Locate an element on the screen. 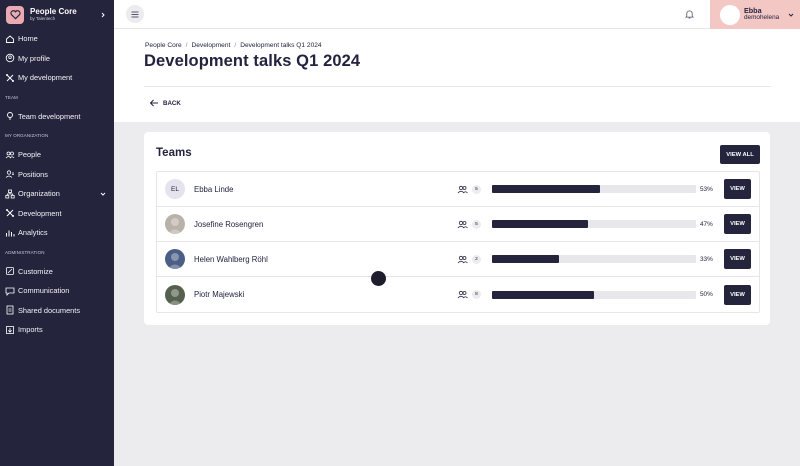  table-row: EL Ebba Linde 5 53% VIEW is located at coordinates (458, 189).